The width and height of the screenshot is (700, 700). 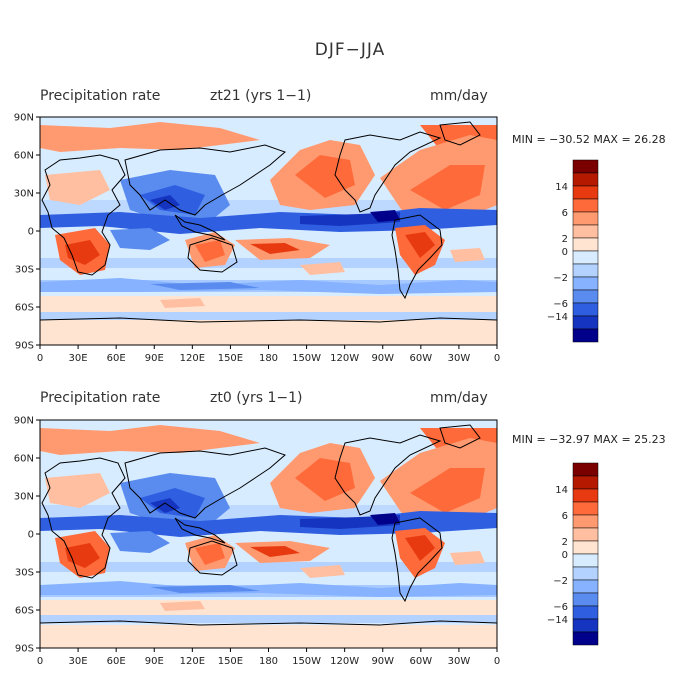 I want to click on panel-2-units: mm/day, so click(x=459, y=398).